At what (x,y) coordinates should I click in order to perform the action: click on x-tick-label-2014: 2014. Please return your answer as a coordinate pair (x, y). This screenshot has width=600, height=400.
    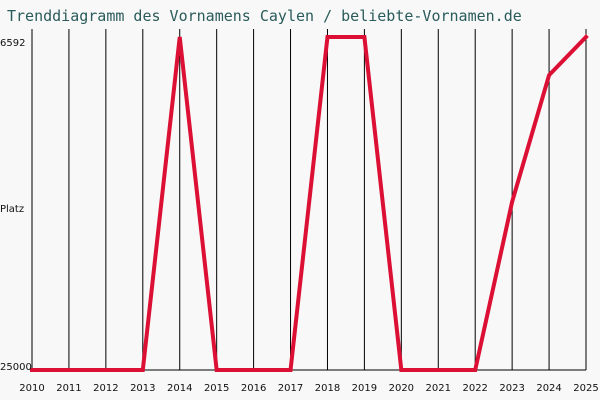
    Looking at the image, I should click on (179, 388).